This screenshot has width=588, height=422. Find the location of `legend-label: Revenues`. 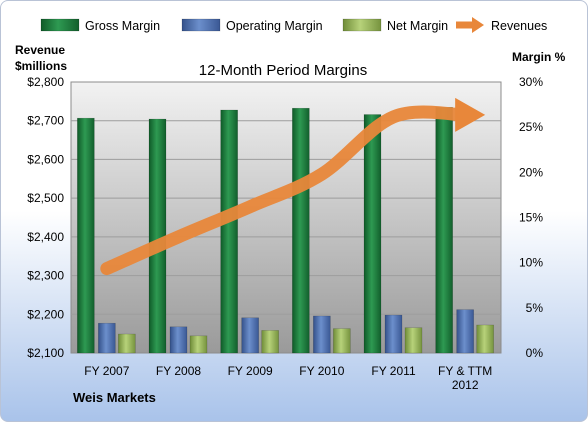

legend-label: Revenues is located at coordinates (519, 26).